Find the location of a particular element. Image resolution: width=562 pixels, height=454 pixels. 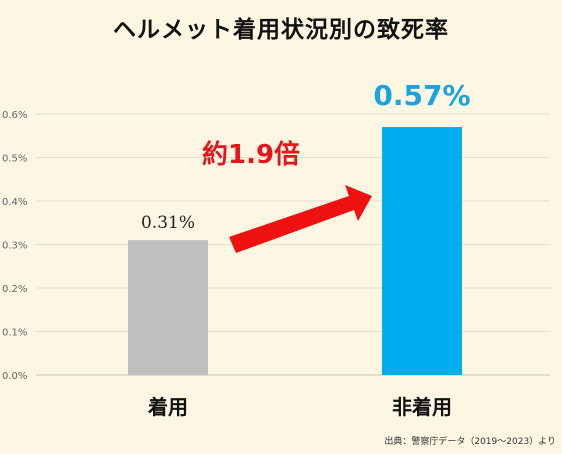

y-tick-label: 0.6% is located at coordinates (14, 115).